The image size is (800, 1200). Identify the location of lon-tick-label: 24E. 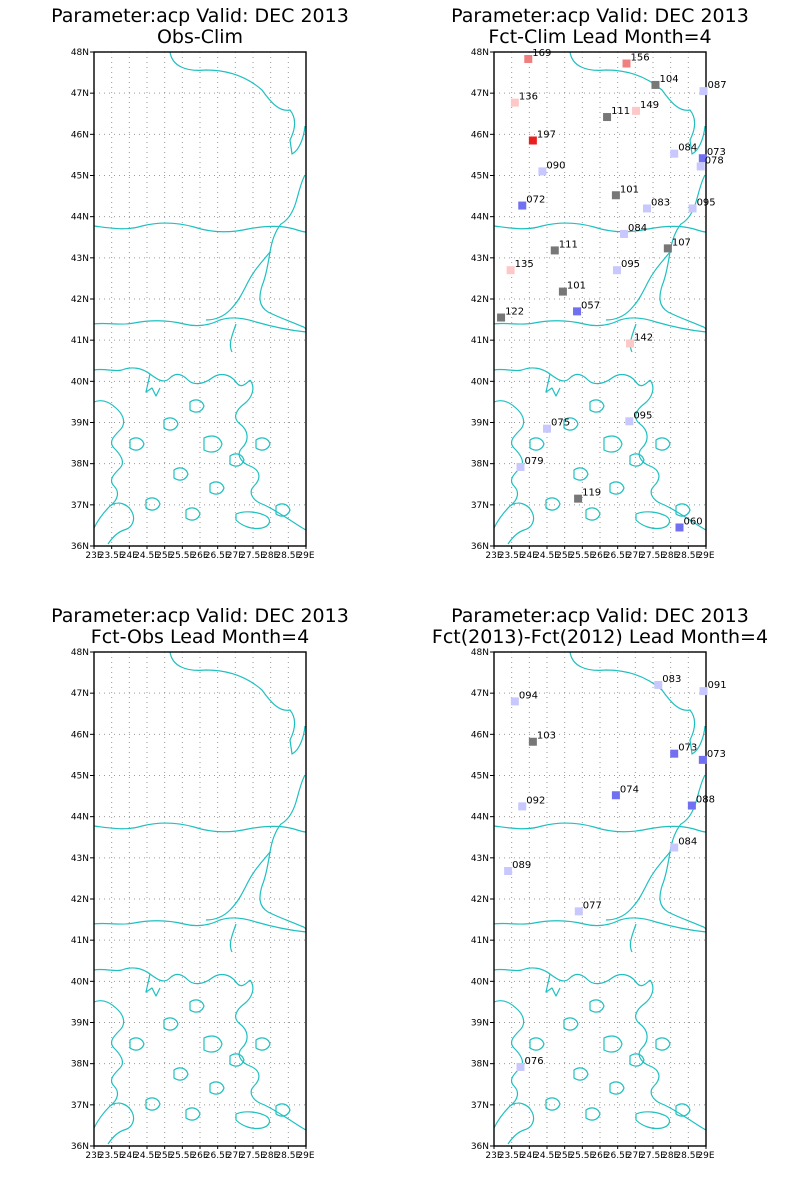
(529, 1156).